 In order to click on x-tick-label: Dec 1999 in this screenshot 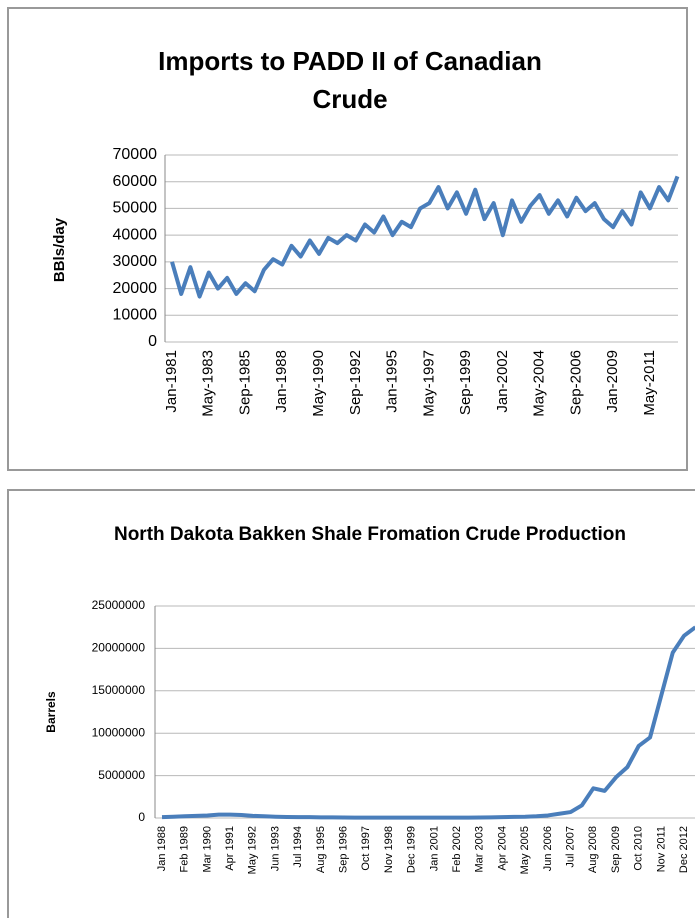, I will do `click(412, 849)`.